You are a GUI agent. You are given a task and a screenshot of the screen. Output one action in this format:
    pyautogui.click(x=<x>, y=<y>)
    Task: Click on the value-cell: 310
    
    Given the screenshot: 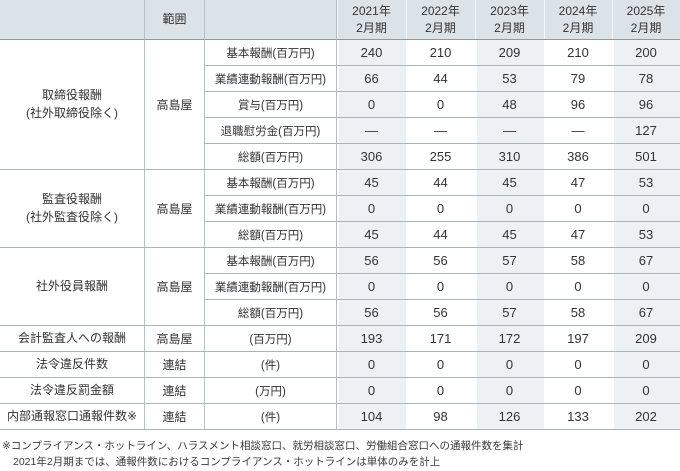 What is the action you would take?
    pyautogui.click(x=509, y=157)
    